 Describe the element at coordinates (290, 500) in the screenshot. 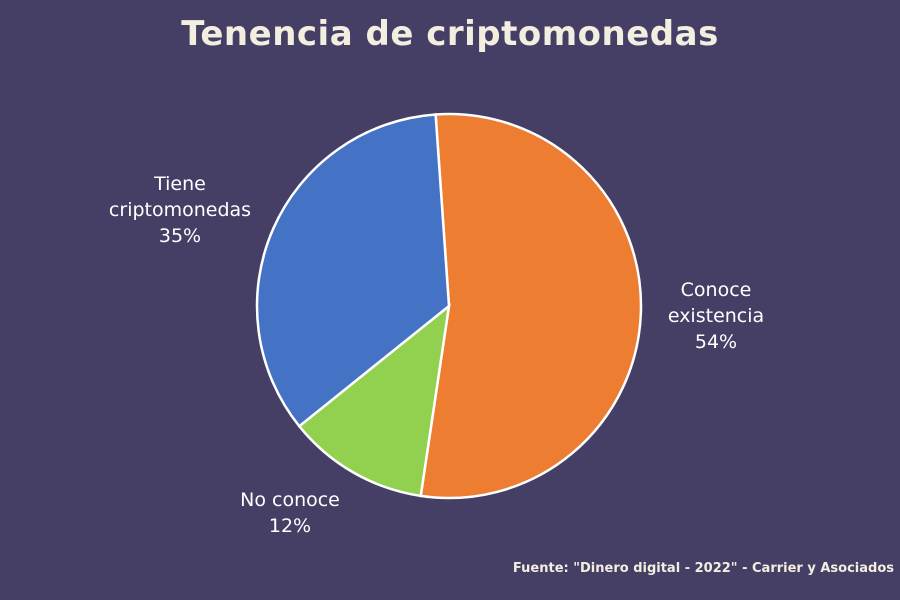

I see `slice-category: No conoce` at that location.